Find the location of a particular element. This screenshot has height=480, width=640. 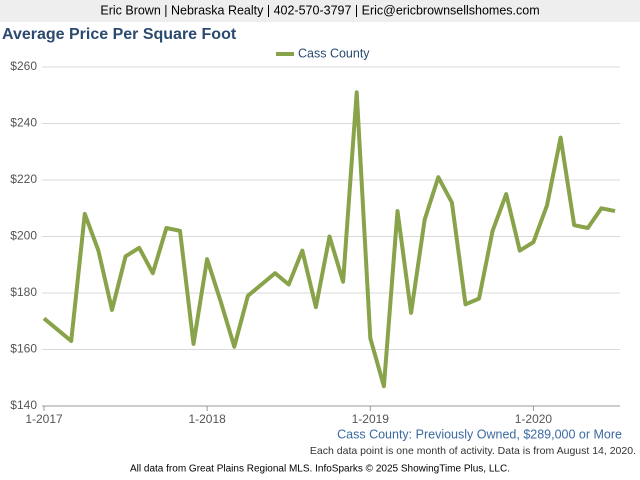

y-tick-label: $240 is located at coordinates (23, 123).